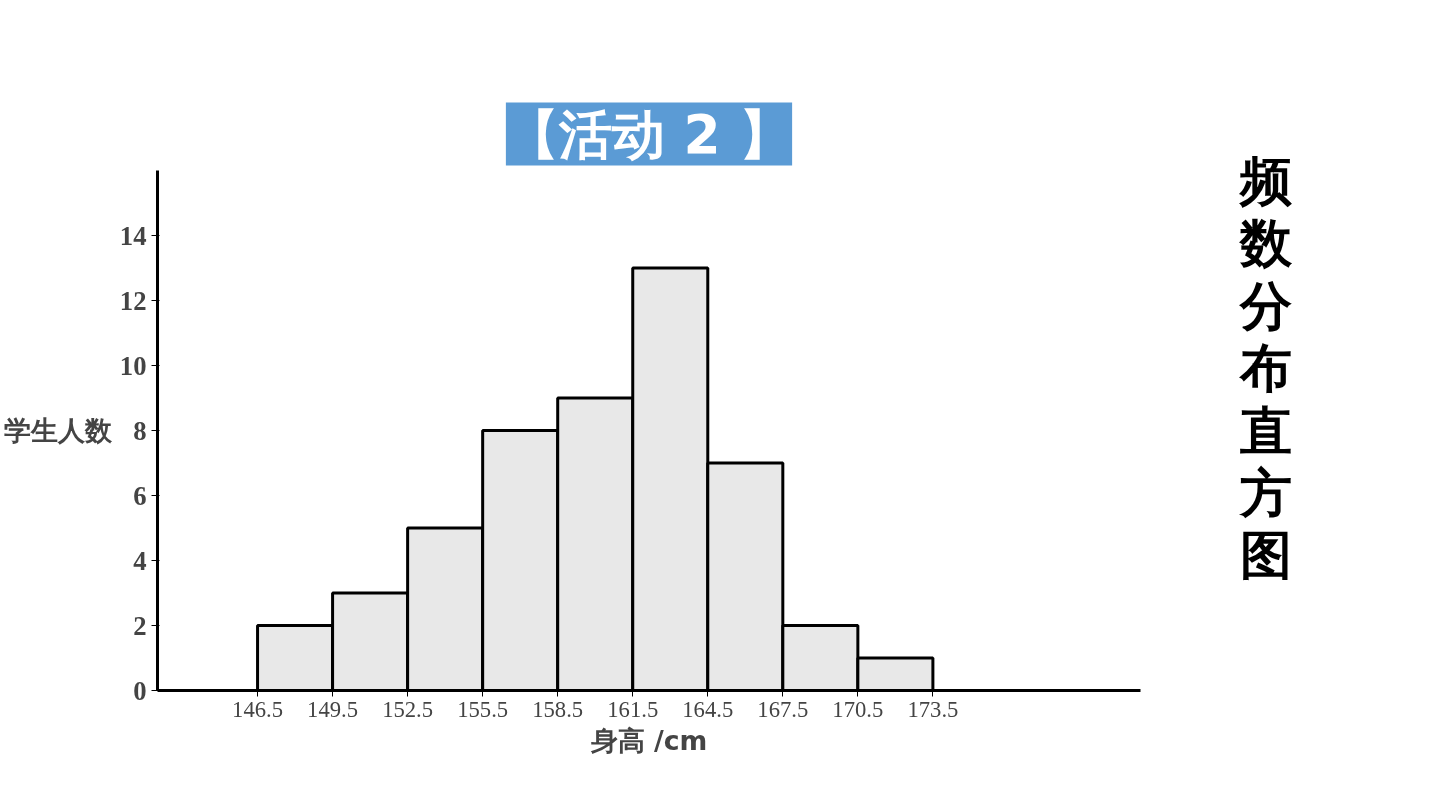 The image size is (1440, 810). What do you see at coordinates (333, 709) in the screenshot?
I see `x-tick-label: 149.5` at bounding box center [333, 709].